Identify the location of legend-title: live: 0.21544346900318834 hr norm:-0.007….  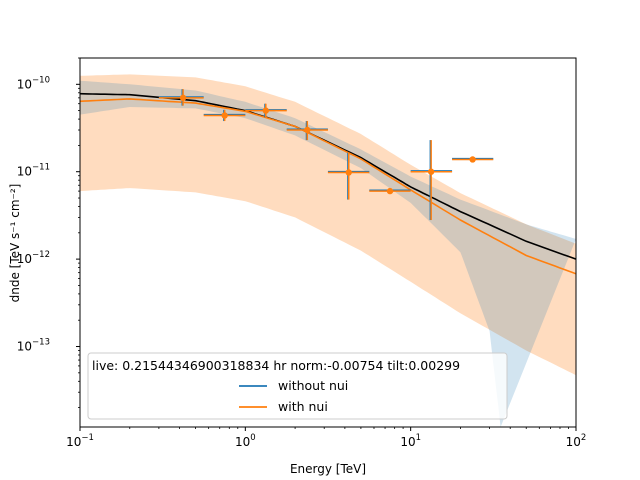
(276, 365).